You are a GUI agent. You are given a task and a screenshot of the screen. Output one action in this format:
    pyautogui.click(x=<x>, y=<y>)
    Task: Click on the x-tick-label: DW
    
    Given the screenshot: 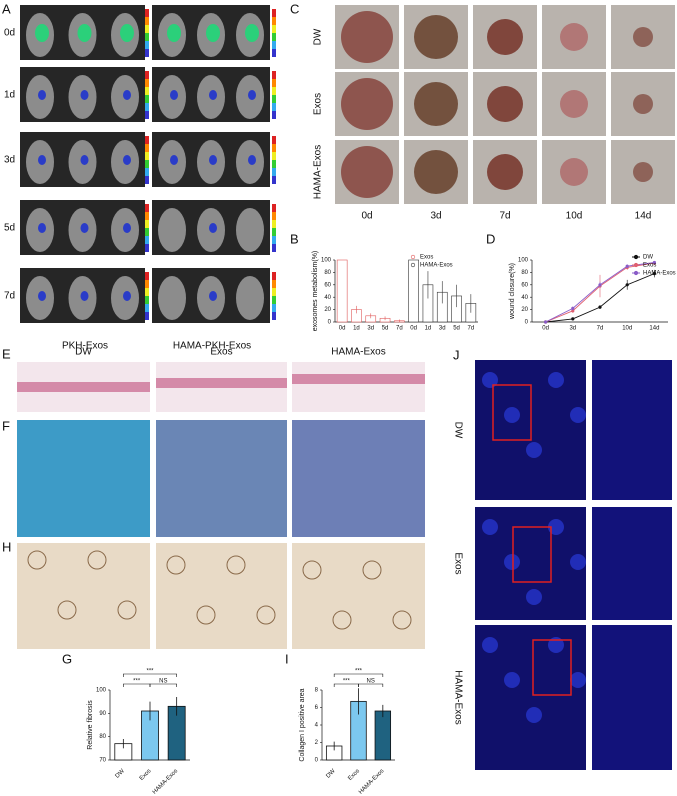 What is the action you would take?
    pyautogui.click(x=331, y=774)
    